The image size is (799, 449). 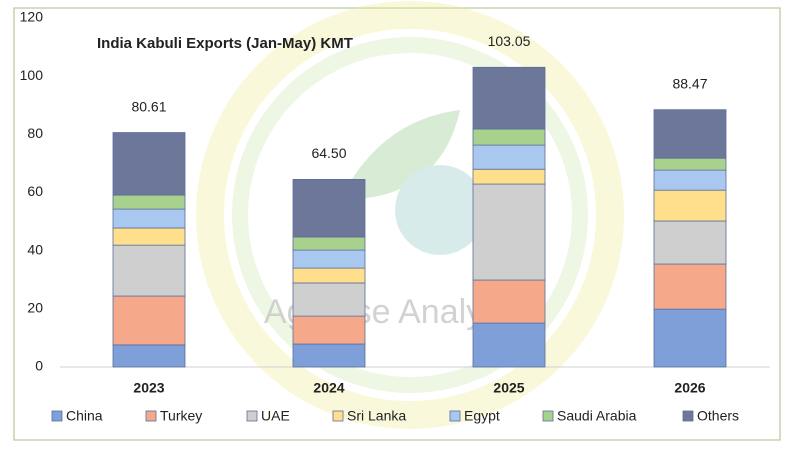 What do you see at coordinates (689, 388) in the screenshot?
I see `x-tick-label: 2026` at bounding box center [689, 388].